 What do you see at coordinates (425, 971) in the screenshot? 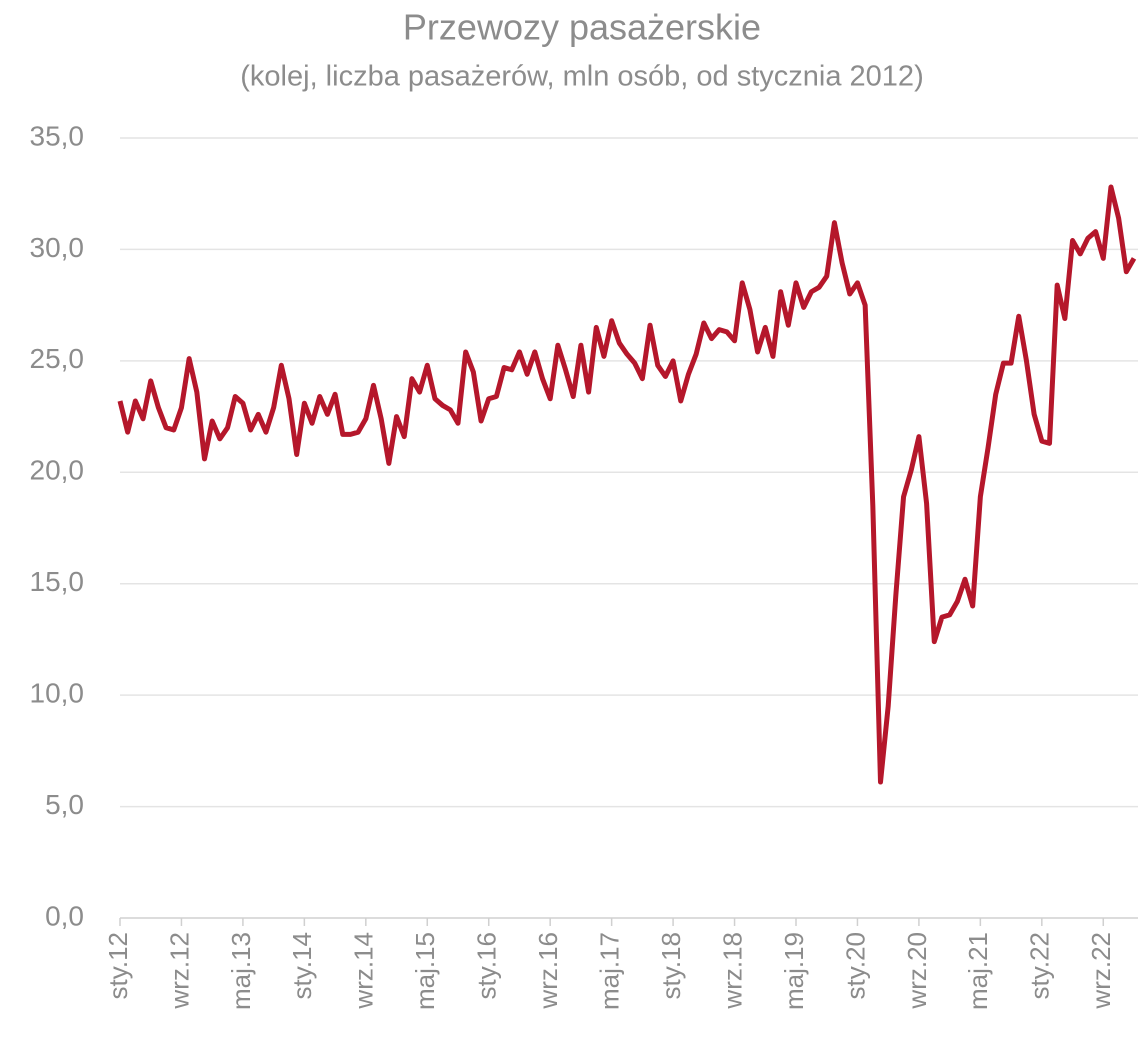
I see `x-tick-label: maj.15` at bounding box center [425, 971].